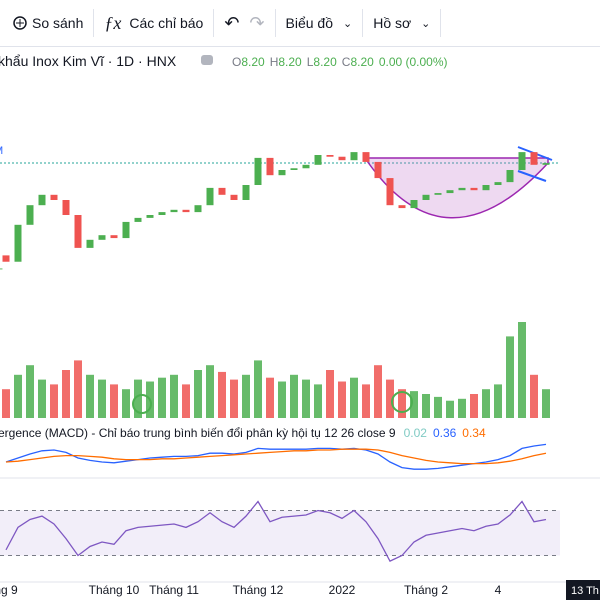  What do you see at coordinates (402, 402) in the screenshot?
I see `signal-marker` at bounding box center [402, 402].